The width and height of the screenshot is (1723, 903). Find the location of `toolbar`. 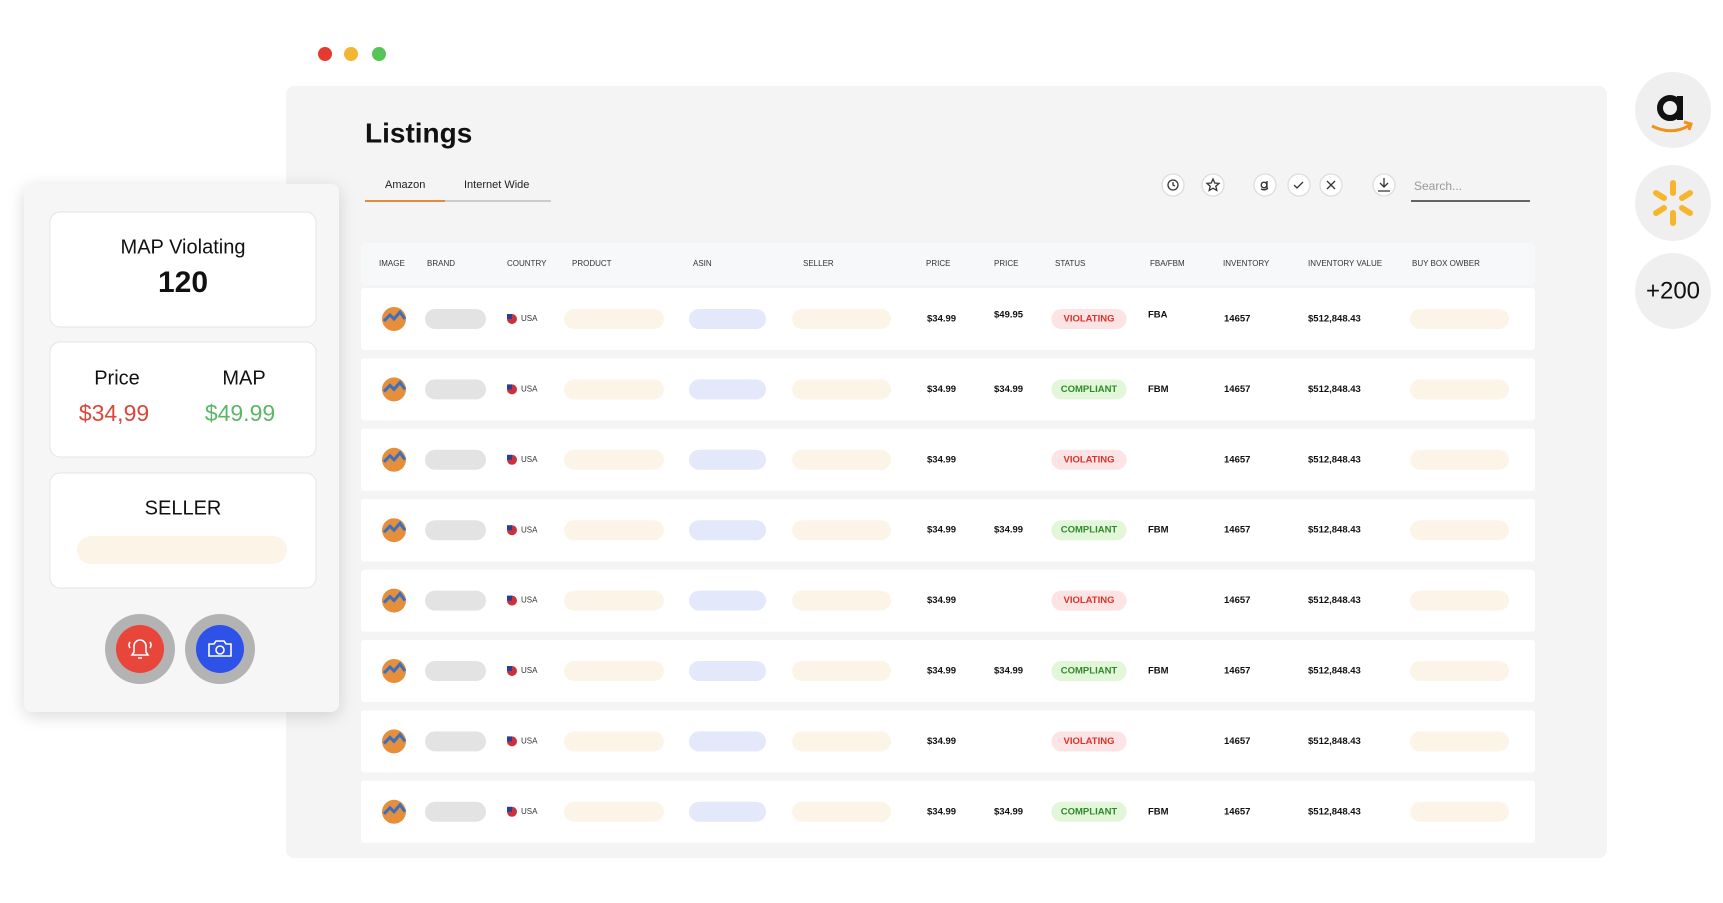

toolbar is located at coordinates (1278, 185).